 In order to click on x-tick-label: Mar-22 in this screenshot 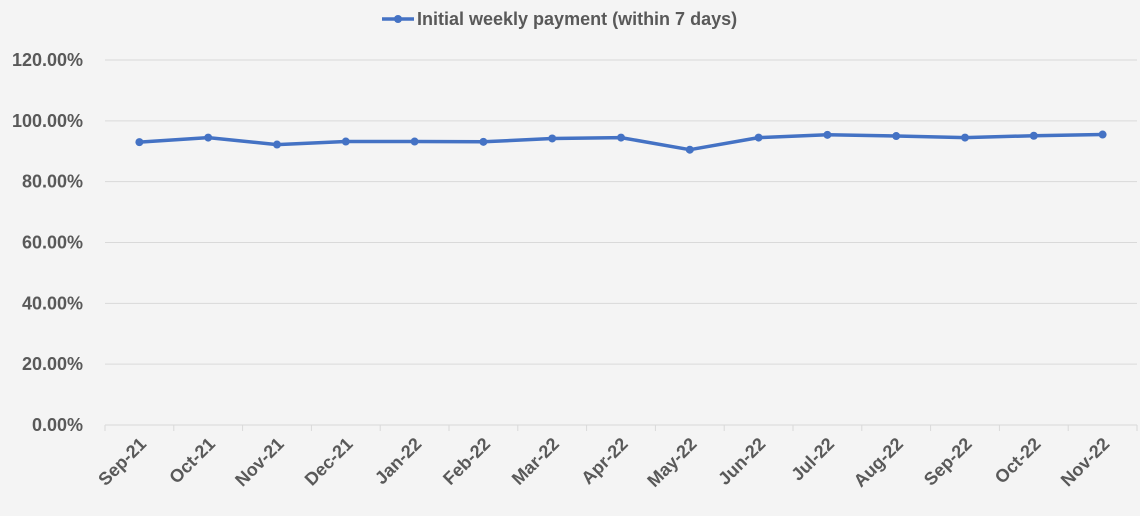, I will do `click(535, 461)`.